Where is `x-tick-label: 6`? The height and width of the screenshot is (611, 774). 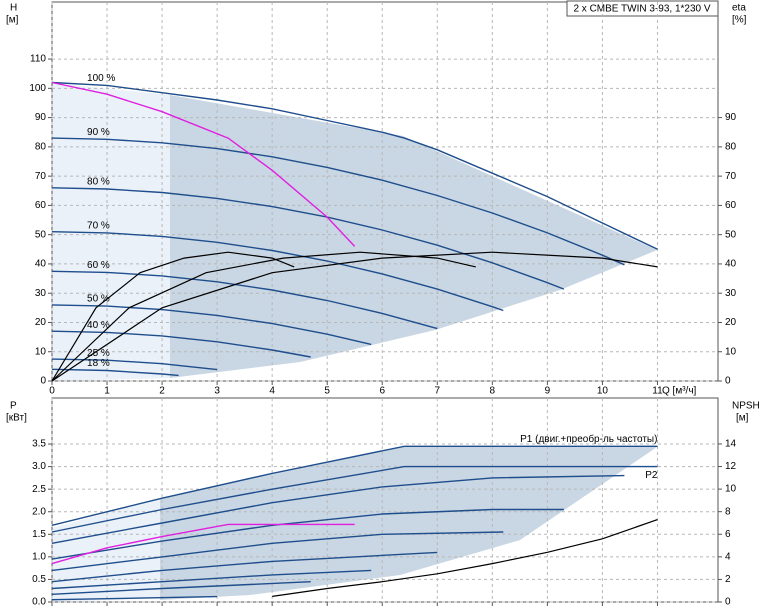
x-tick-label: 6 is located at coordinates (382, 391).